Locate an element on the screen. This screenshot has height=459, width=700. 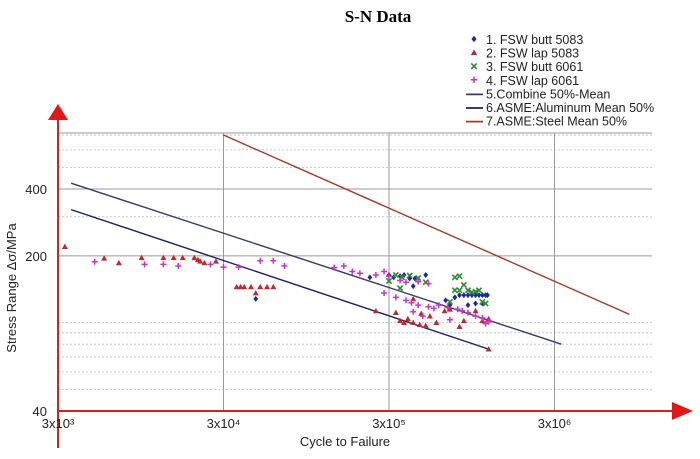
y-axis-label: Stress Range Δσ/MPa is located at coordinates (11, 288).